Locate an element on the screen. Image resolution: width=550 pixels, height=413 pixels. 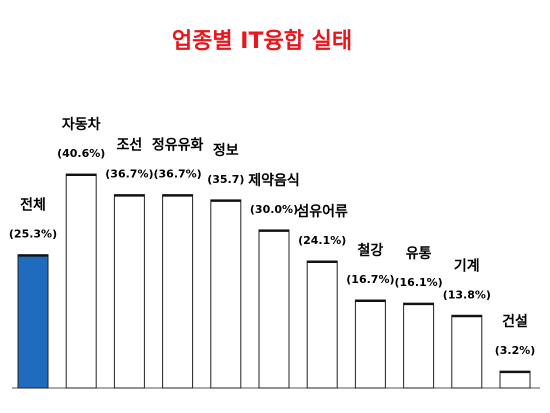
value-label: (40.6%) is located at coordinates (81, 153).